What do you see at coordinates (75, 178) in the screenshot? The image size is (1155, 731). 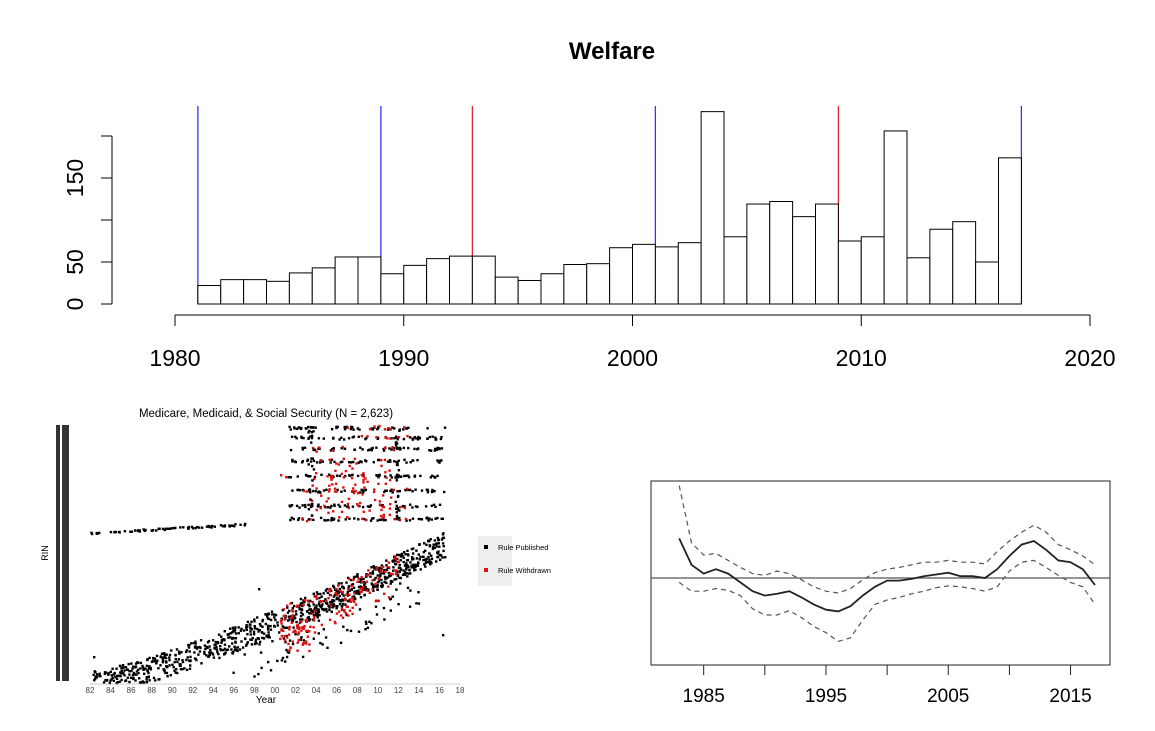 I see `y-tick-label: 150` at bounding box center [75, 178].